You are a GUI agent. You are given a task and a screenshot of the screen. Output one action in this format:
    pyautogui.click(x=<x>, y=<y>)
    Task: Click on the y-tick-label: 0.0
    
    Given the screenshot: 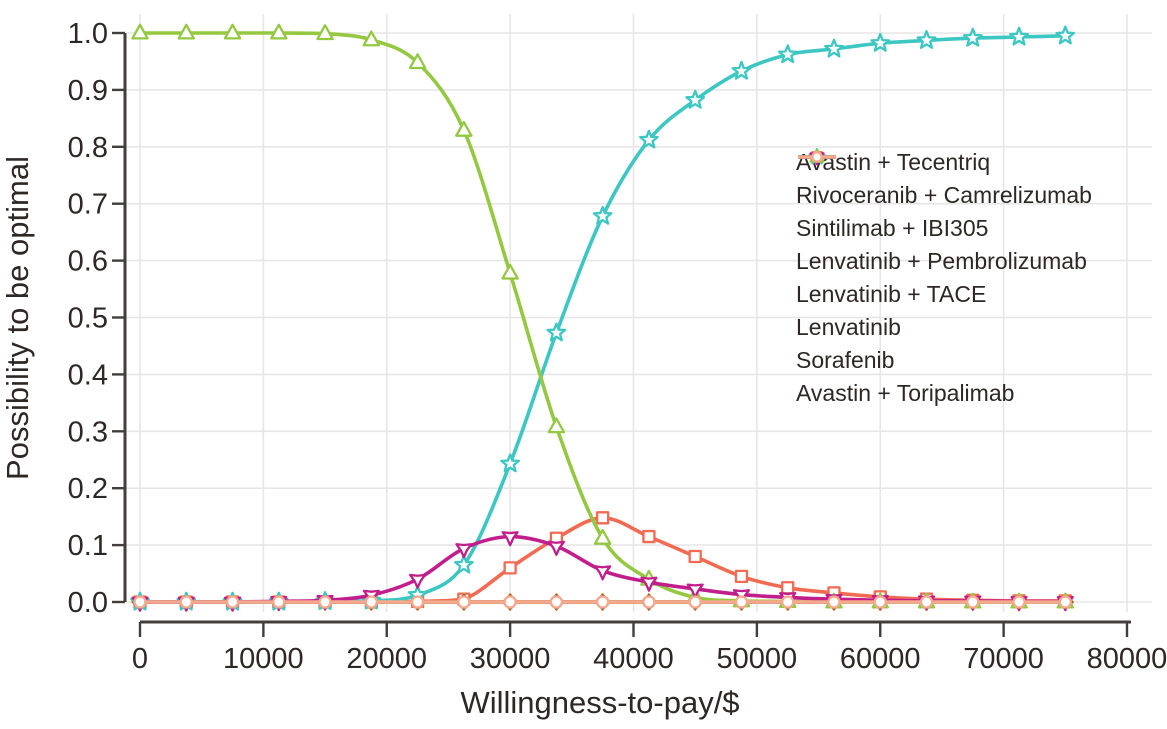 What is the action you would take?
    pyautogui.click(x=88, y=603)
    